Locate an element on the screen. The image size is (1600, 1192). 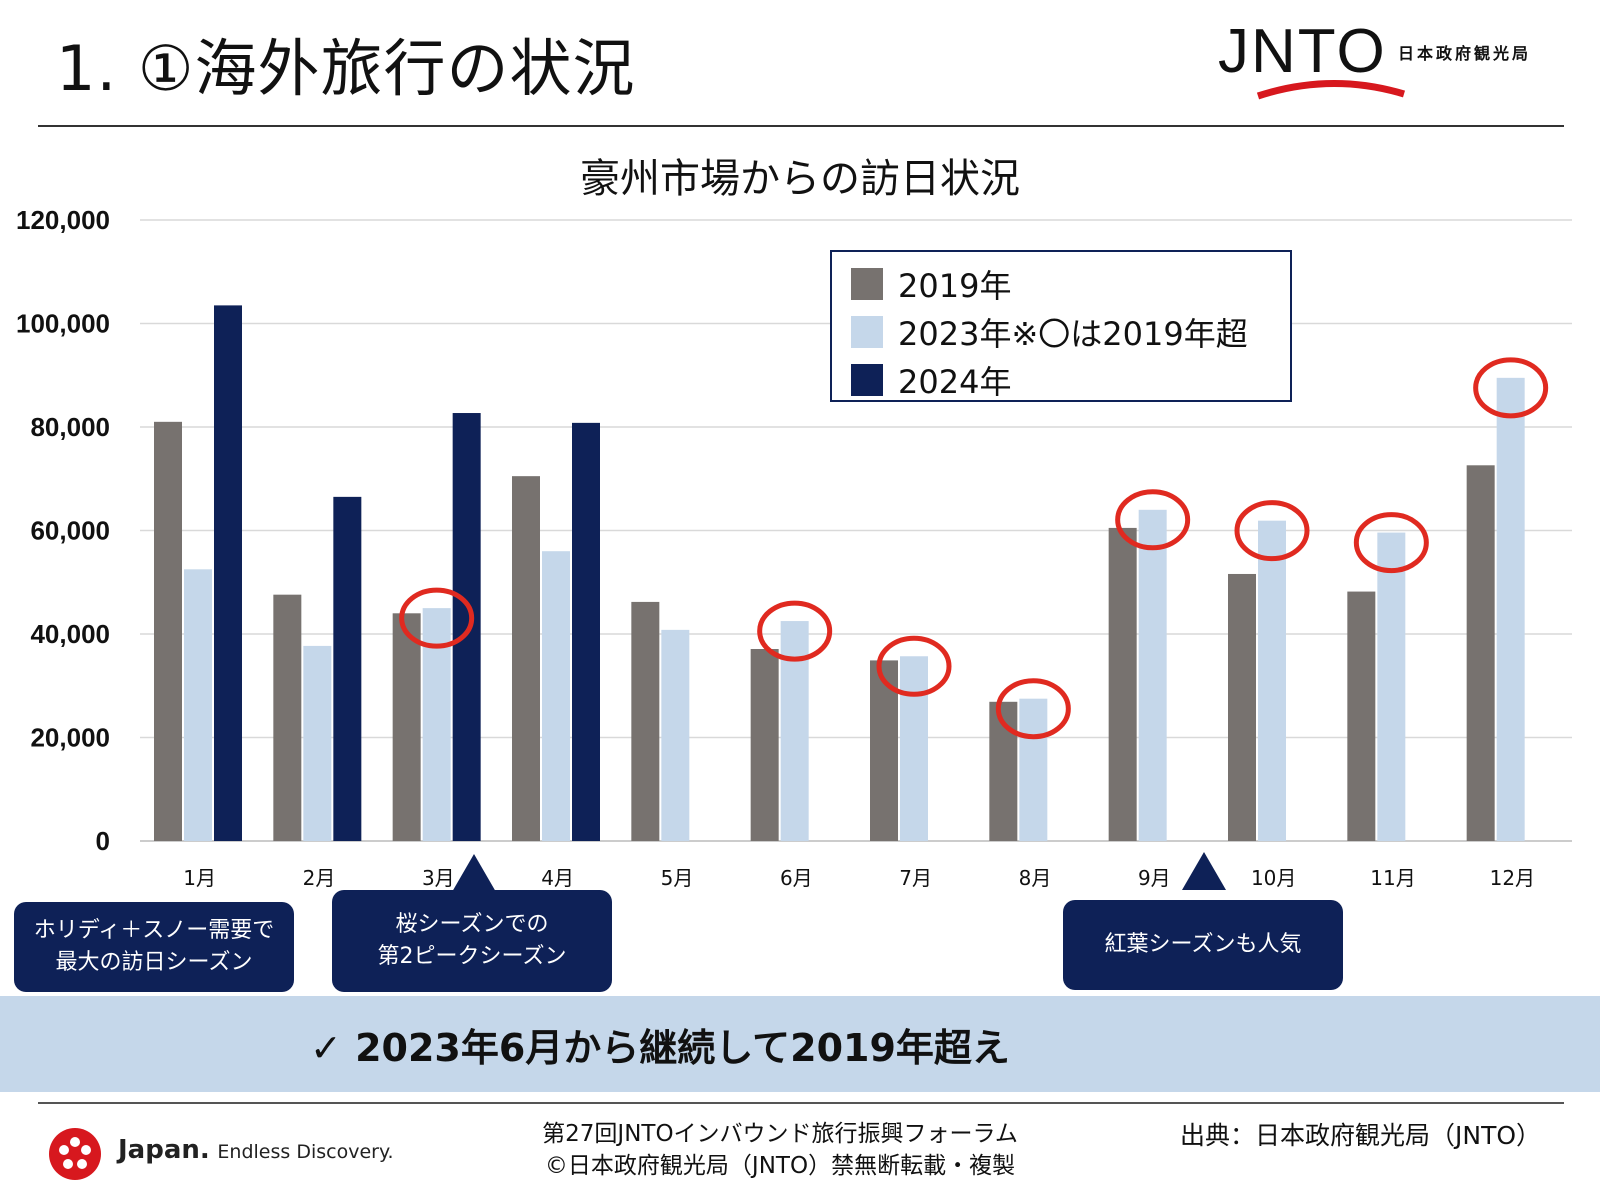
y-tick-label: 40,000 is located at coordinates (70, 634).